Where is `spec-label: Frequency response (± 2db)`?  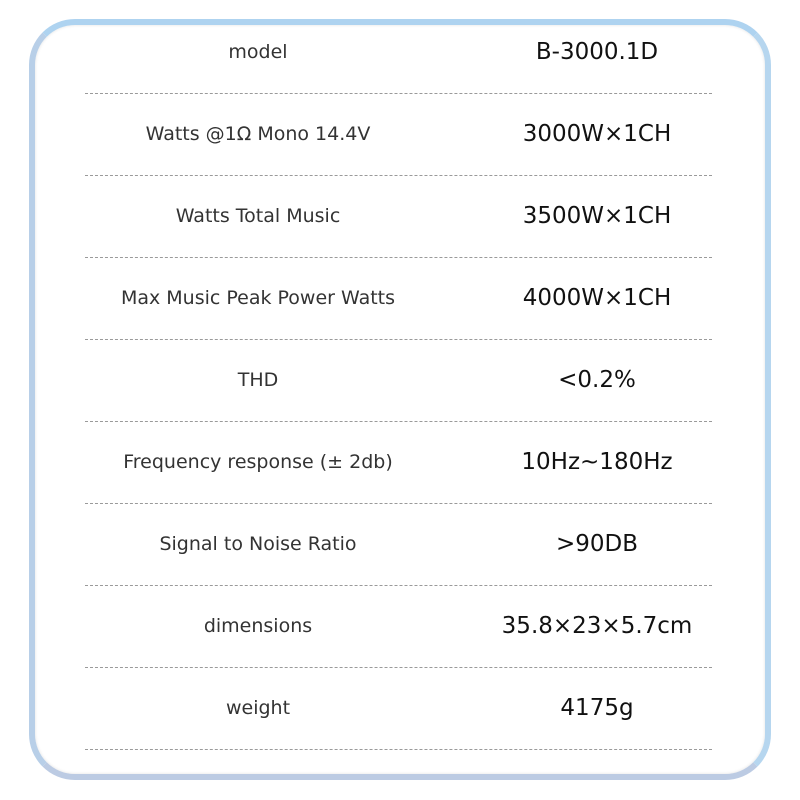
spec-label: Frequency response (± 2db) is located at coordinates (258, 462).